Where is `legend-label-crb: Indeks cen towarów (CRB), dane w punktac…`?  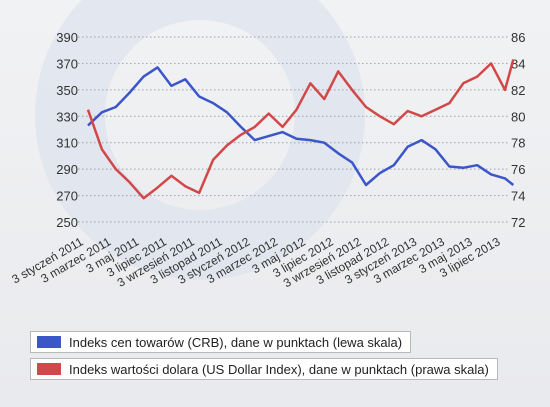 legend-label-crb: Indeks cen towarów (CRB), dane w punktac… is located at coordinates (236, 342).